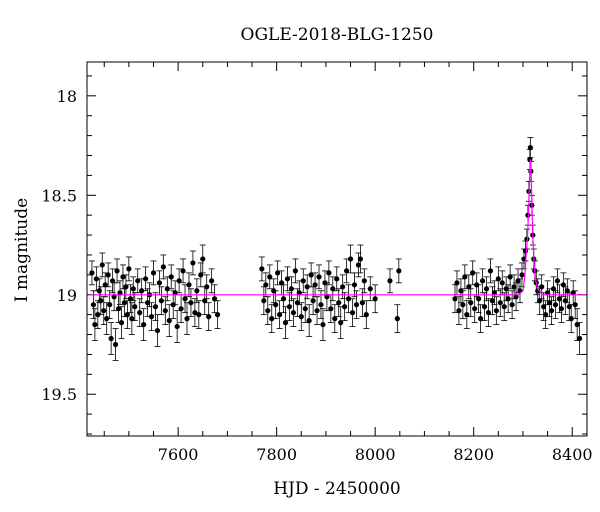 The image size is (600, 512). What do you see at coordinates (572, 454) in the screenshot?
I see `x-tick-label: 8400` at bounding box center [572, 454].